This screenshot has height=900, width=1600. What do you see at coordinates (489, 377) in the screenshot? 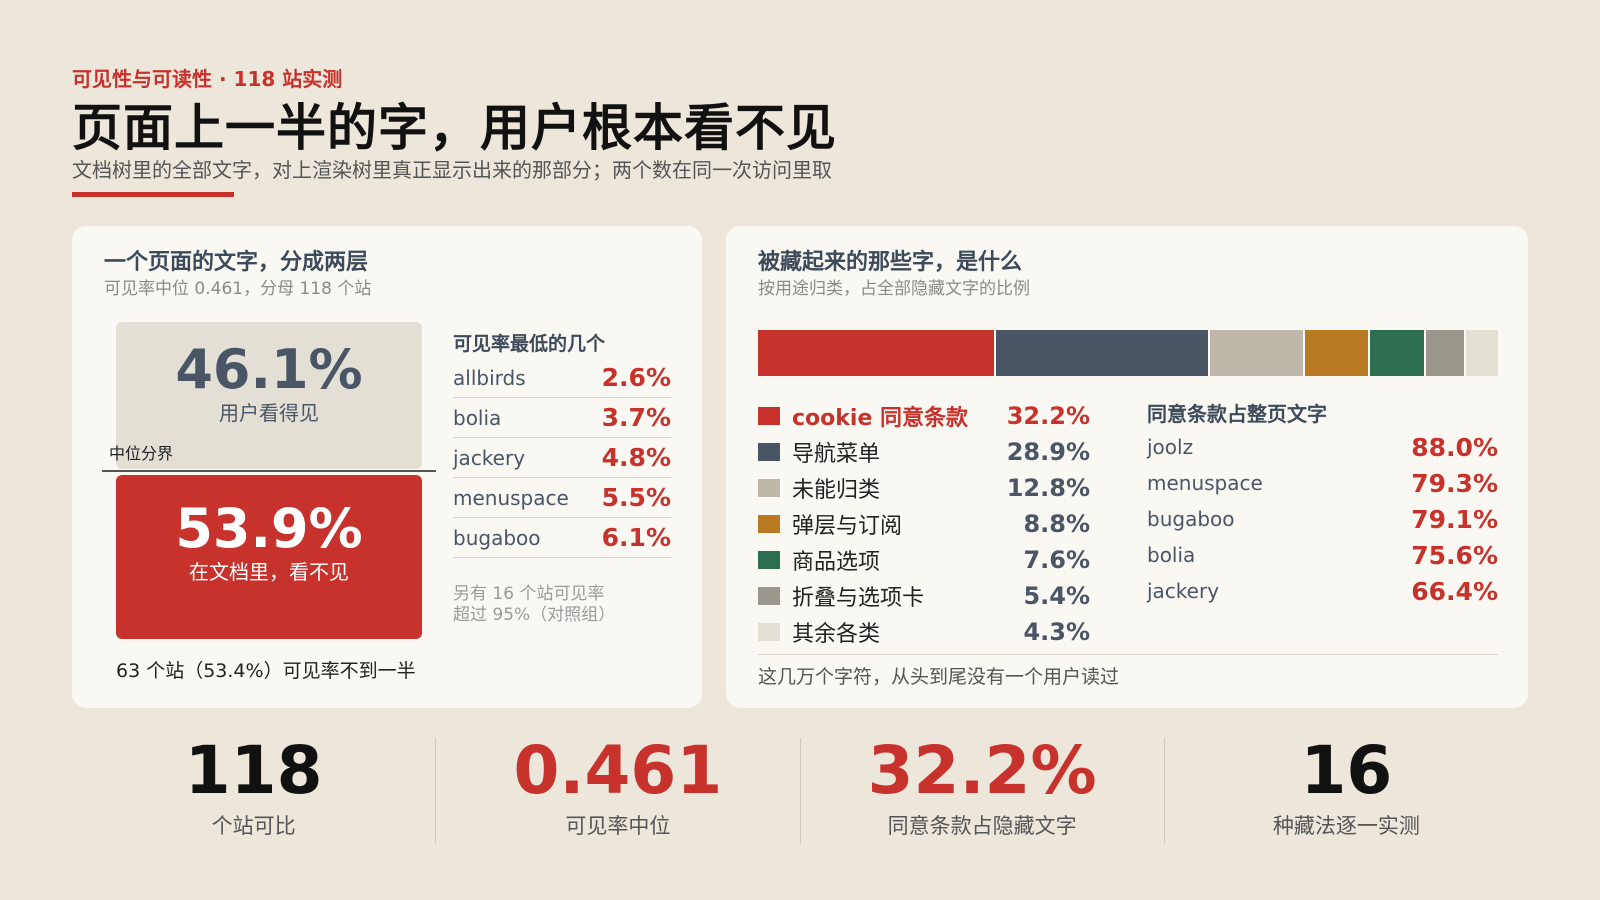
I see `lowest-site-name: allbirds` at bounding box center [489, 377].